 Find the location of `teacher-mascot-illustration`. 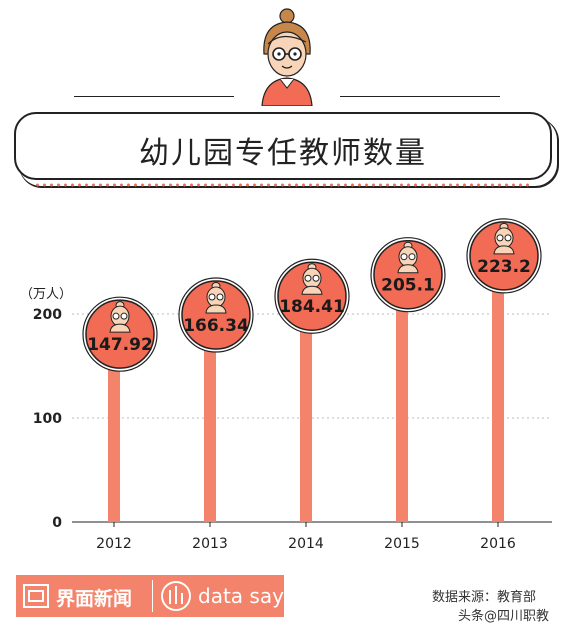

teacher-mascot-illustration is located at coordinates (287, 57).